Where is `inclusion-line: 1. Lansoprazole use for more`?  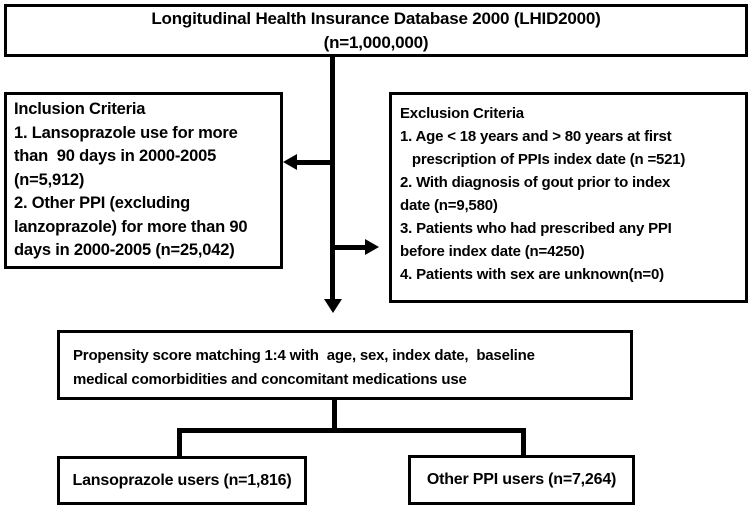
inclusion-line: 1. Lansoprazole use for more is located at coordinates (126, 132).